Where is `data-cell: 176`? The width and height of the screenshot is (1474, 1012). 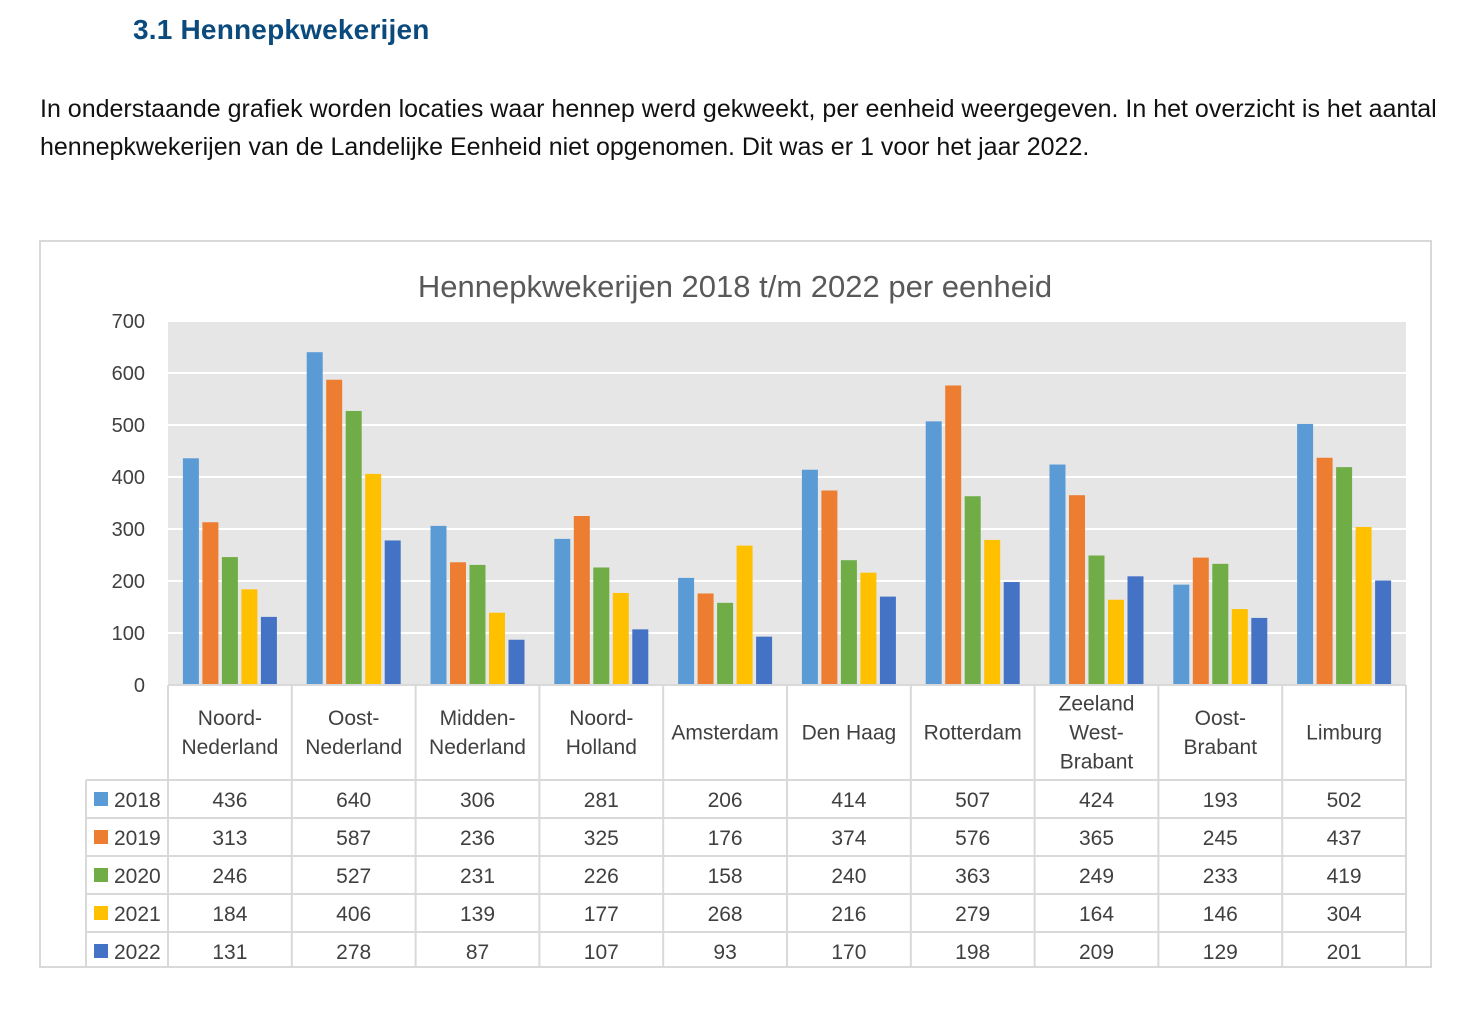 data-cell: 176 is located at coordinates (725, 838).